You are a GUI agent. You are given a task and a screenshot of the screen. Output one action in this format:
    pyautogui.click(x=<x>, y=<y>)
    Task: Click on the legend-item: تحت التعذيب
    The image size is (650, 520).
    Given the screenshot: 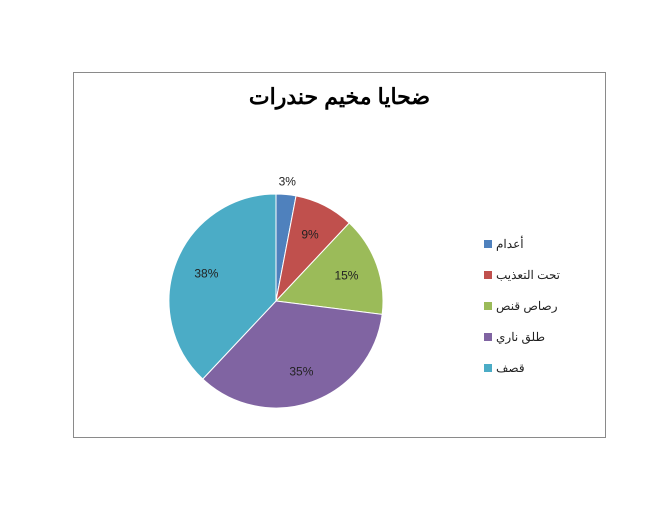 What is the action you would take?
    pyautogui.click(x=522, y=274)
    